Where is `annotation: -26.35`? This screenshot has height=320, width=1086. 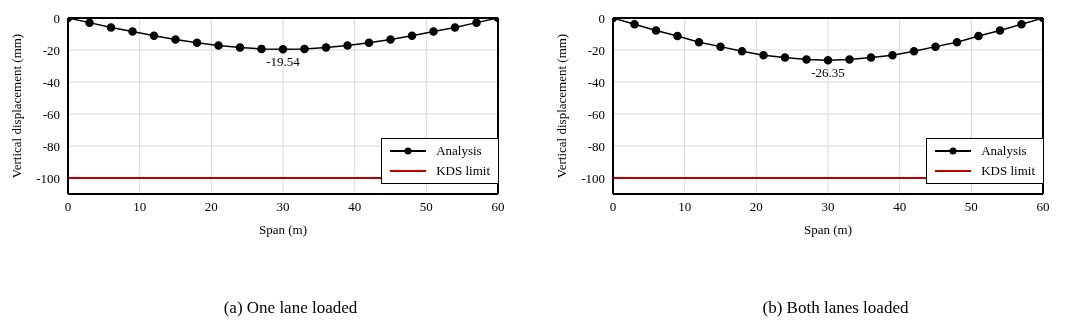 annotation: -26.35 is located at coordinates (828, 73).